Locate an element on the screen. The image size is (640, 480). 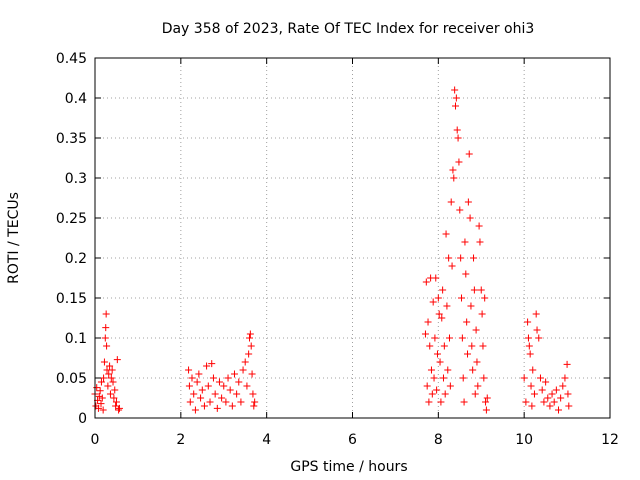
y-tick-label: 0.2 is located at coordinates (76, 259).